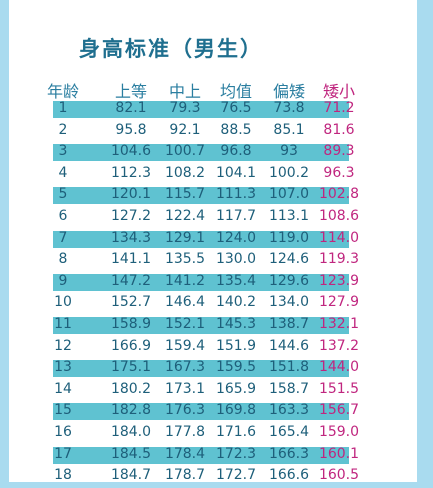 The height and width of the screenshot is (488, 433). What do you see at coordinates (289, 172) in the screenshot?
I see `cell-short: 100.2` at bounding box center [289, 172].